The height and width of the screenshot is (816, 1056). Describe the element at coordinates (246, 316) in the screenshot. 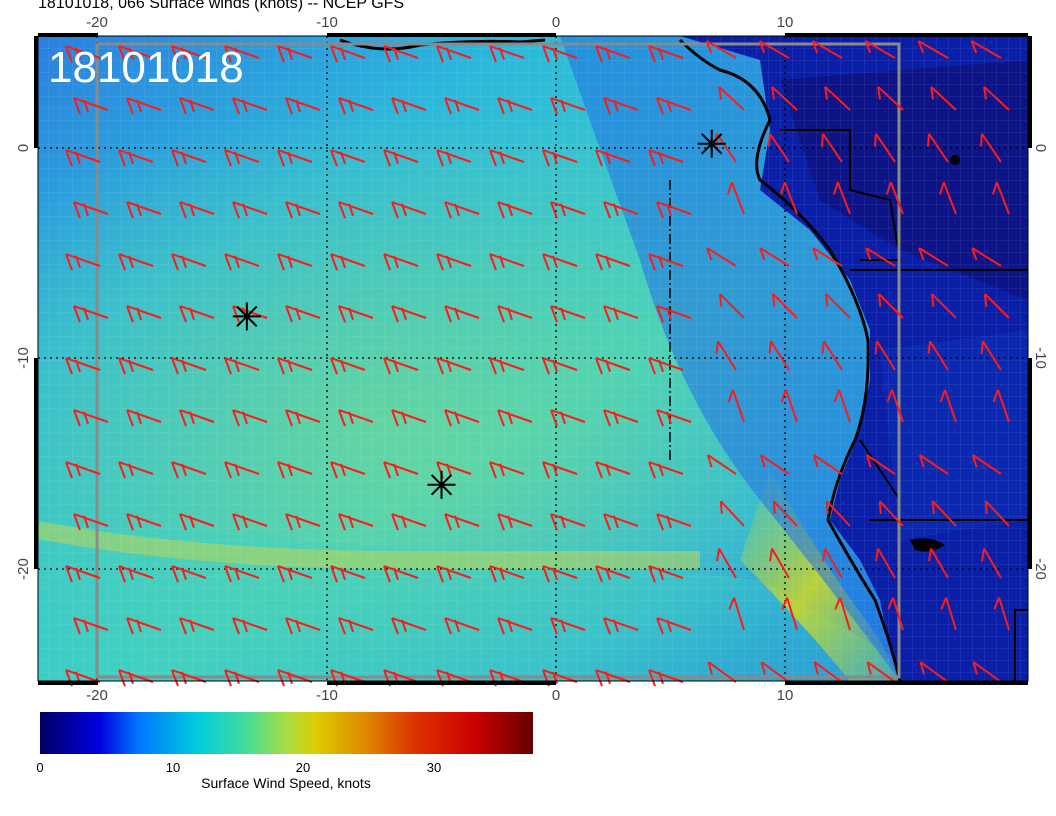

I see `storm-marker-icon` at that location.